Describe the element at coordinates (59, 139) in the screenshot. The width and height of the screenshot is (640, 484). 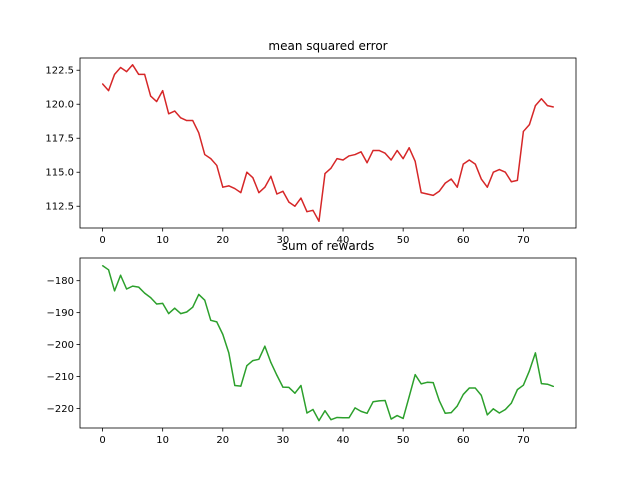
I see `mse-y-tick-label: 117.5` at that location.